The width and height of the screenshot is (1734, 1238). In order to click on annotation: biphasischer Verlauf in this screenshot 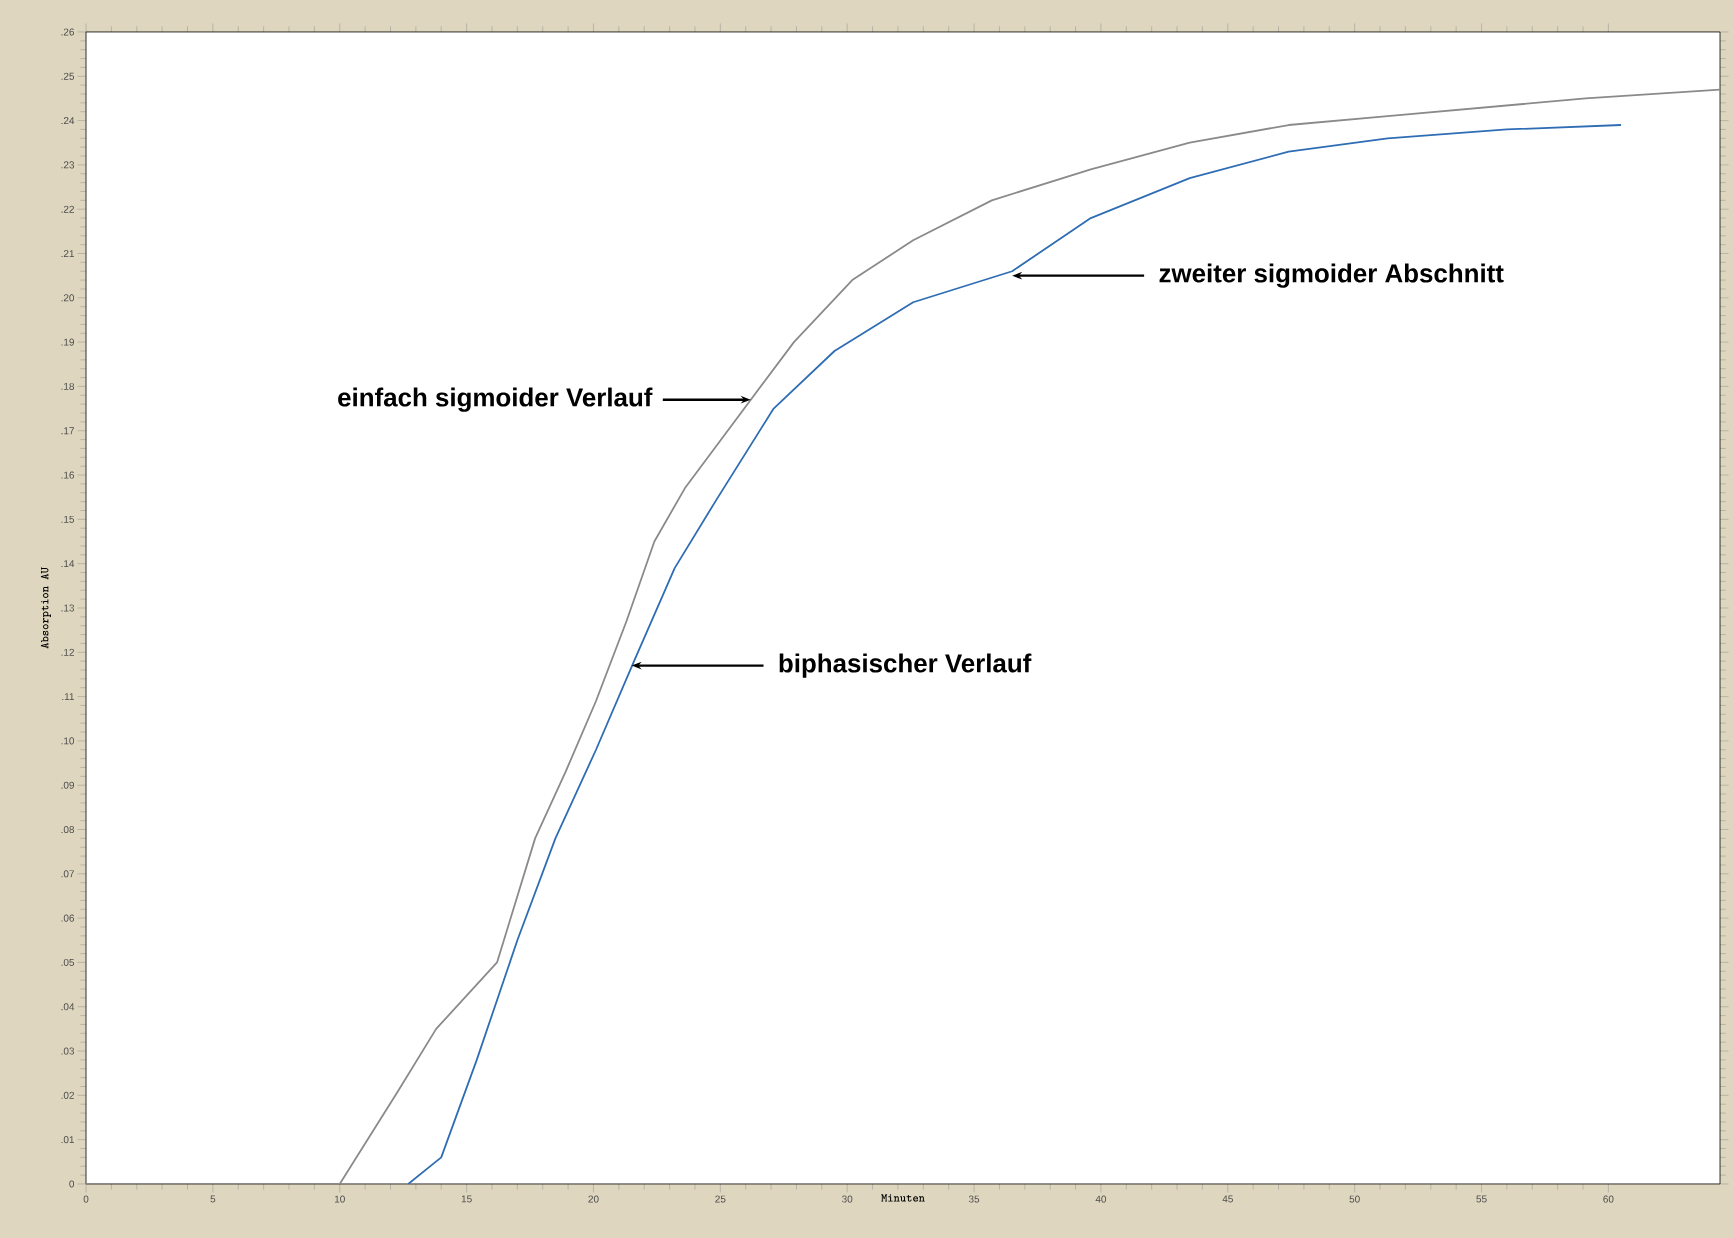, I will do `click(905, 665)`.